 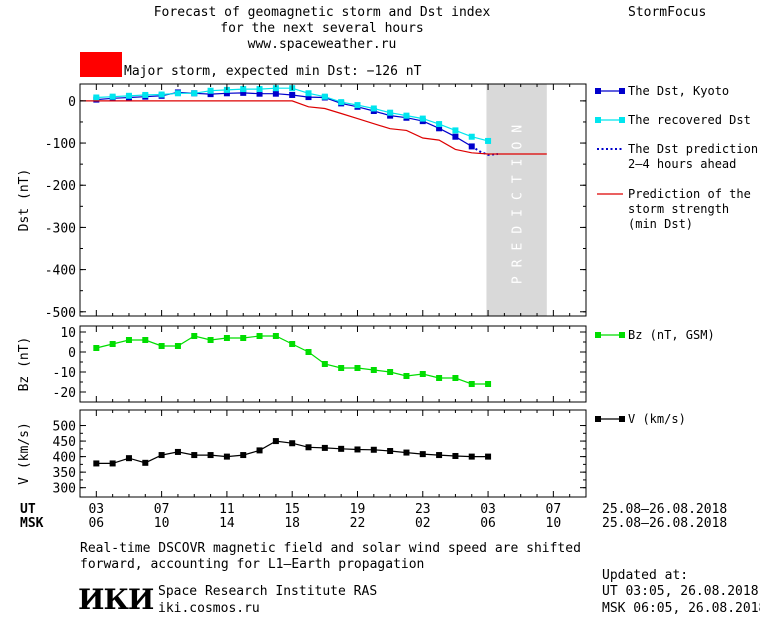 I want to click on msk-tick-label: 02, so click(x=422, y=523).